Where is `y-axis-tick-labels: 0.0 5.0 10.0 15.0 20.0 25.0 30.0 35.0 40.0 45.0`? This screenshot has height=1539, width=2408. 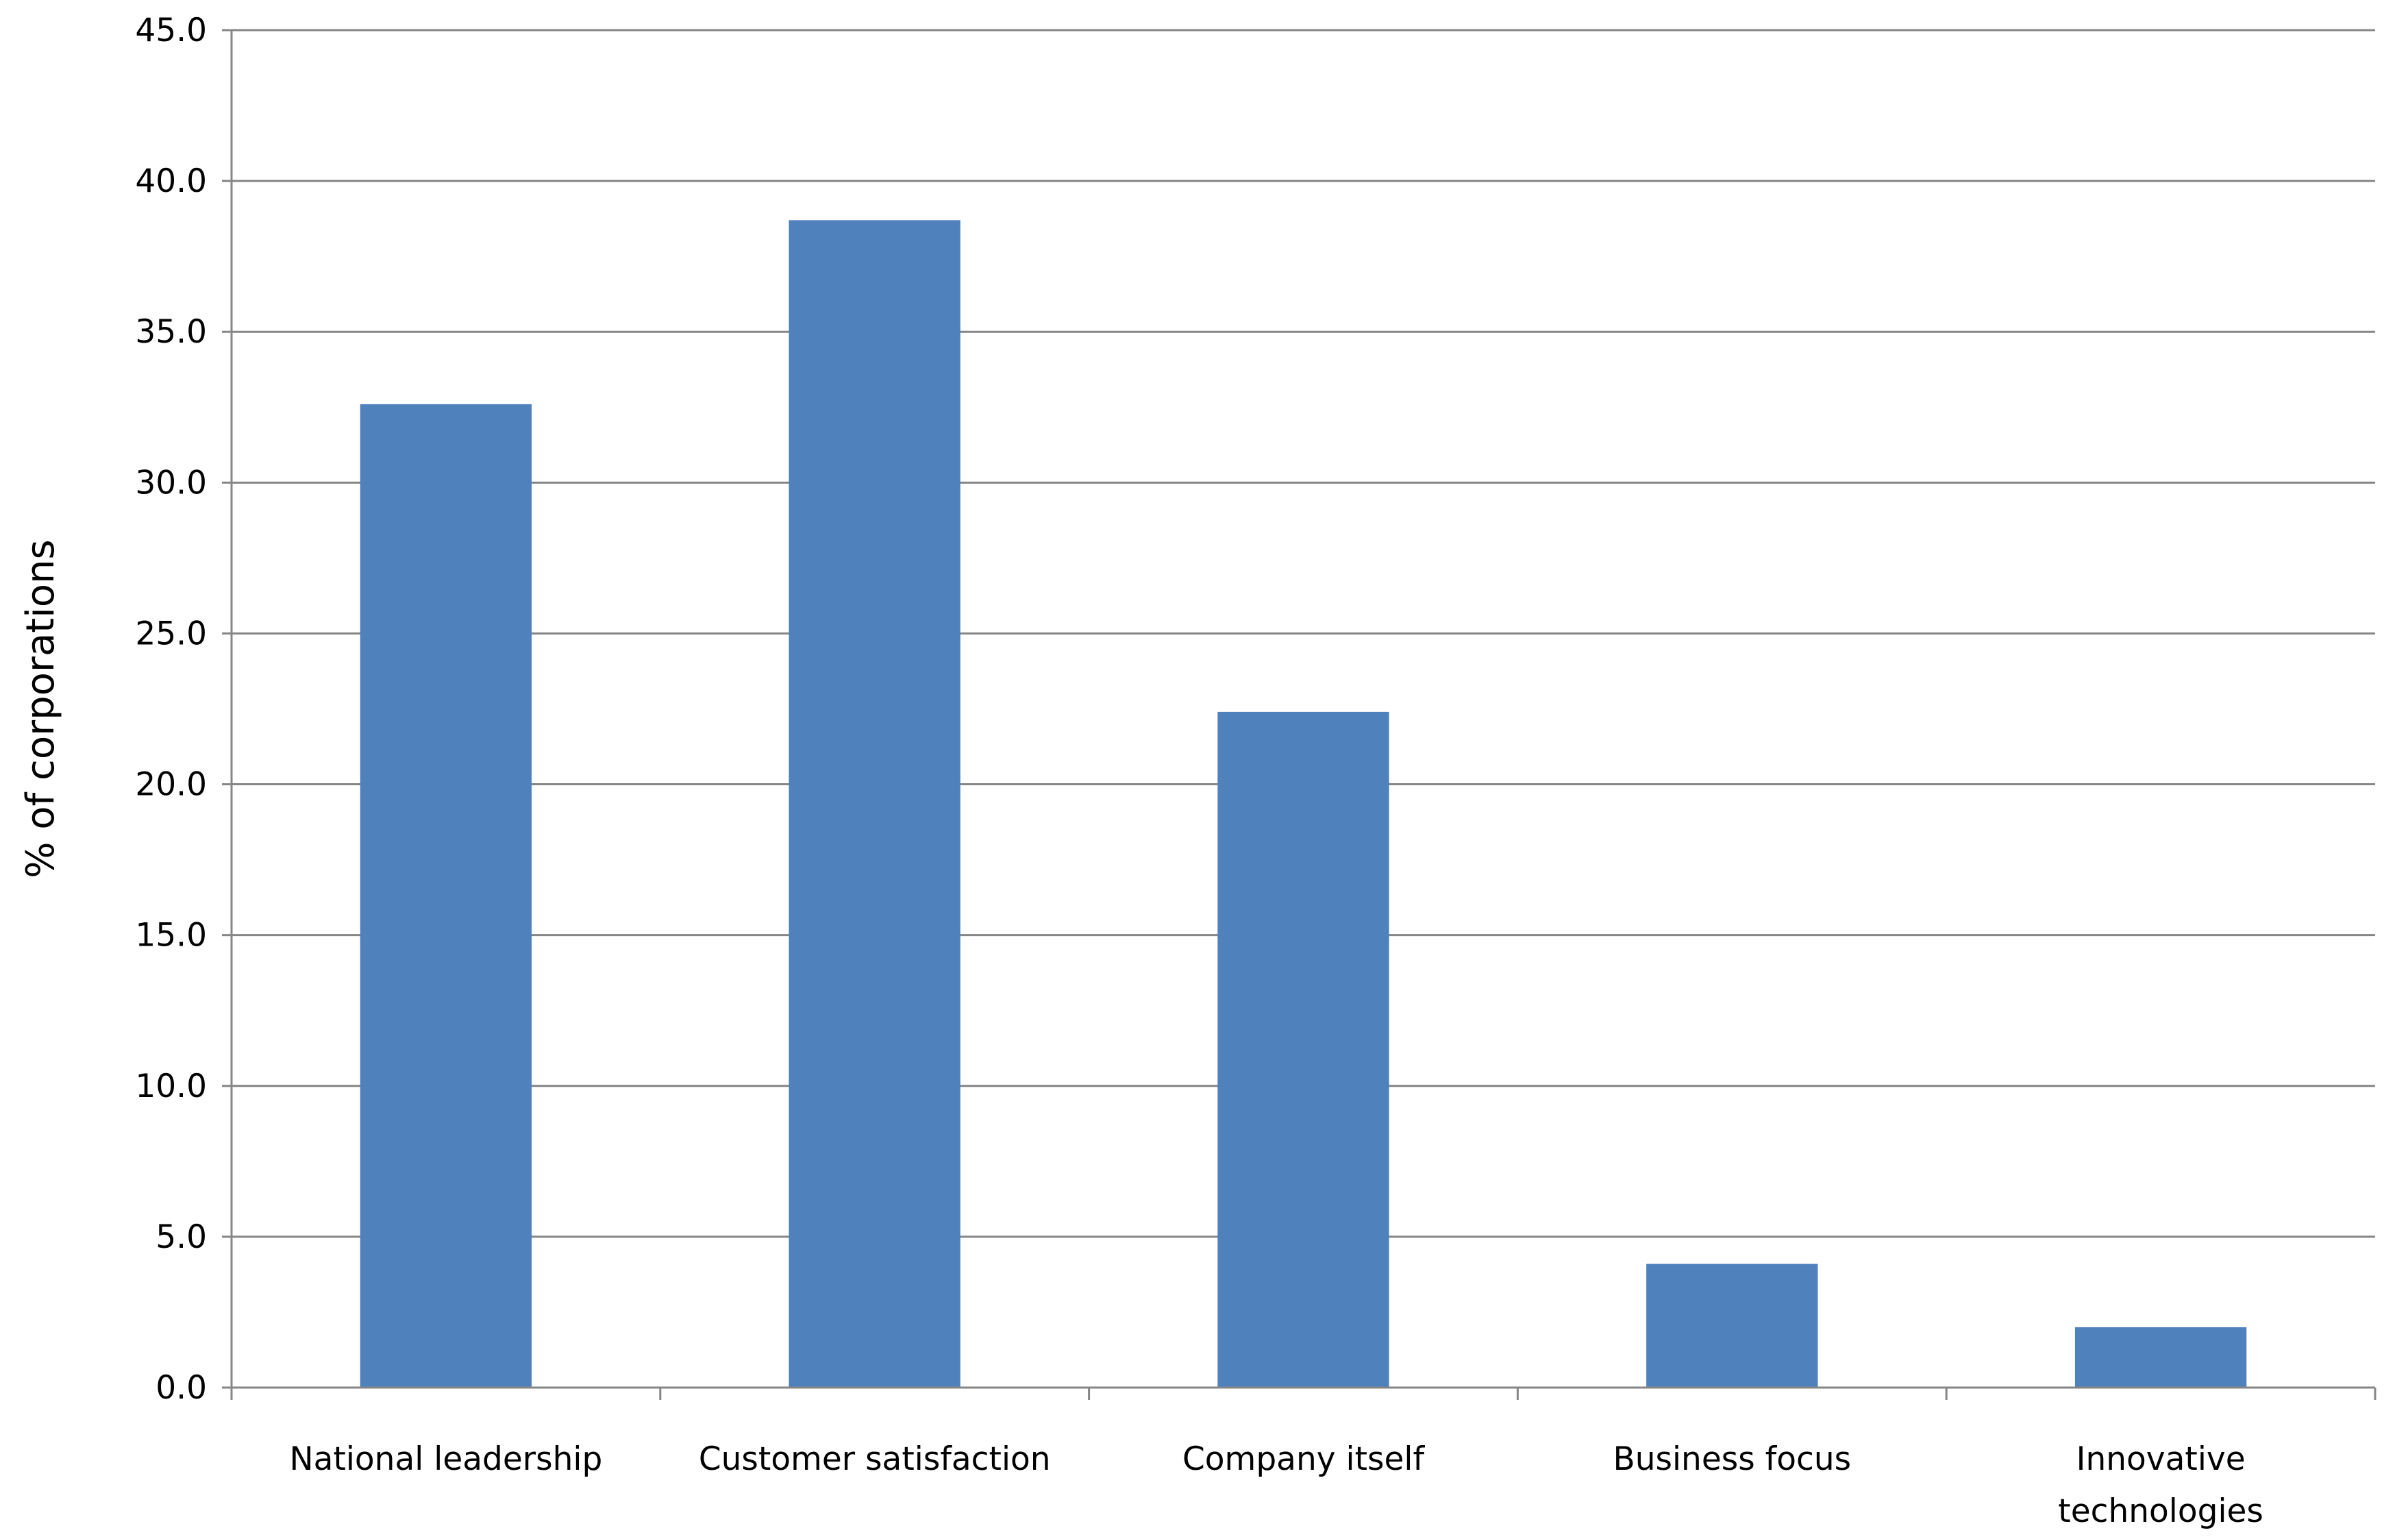 y-axis-tick-labels: 0.0 5.0 10.0 15.0 20.0 25.0 30.0 35.0 40.0 45.0 is located at coordinates (171, 709).